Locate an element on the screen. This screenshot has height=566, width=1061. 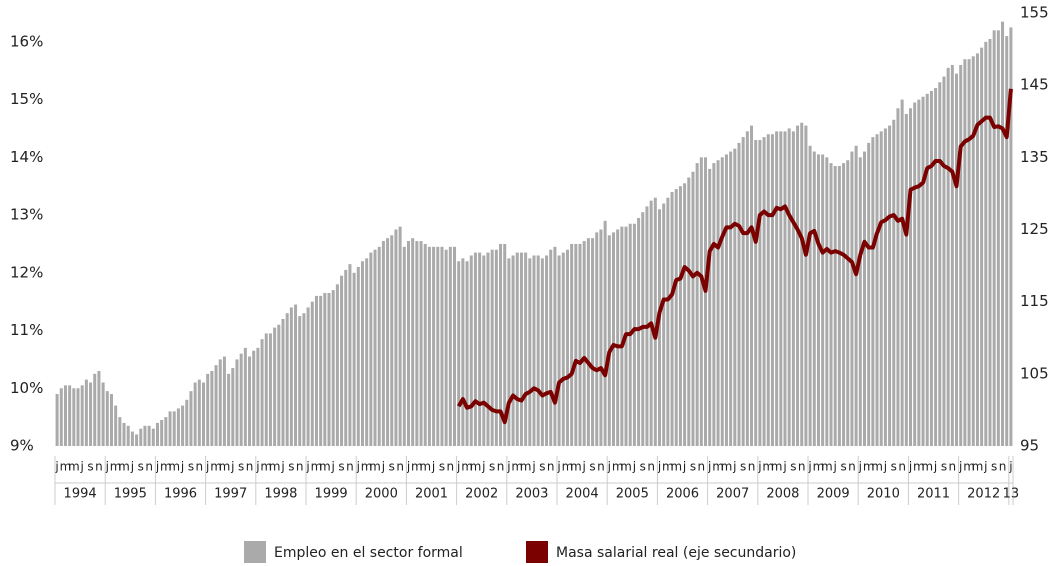
year-label: 1998 is located at coordinates (280, 494).